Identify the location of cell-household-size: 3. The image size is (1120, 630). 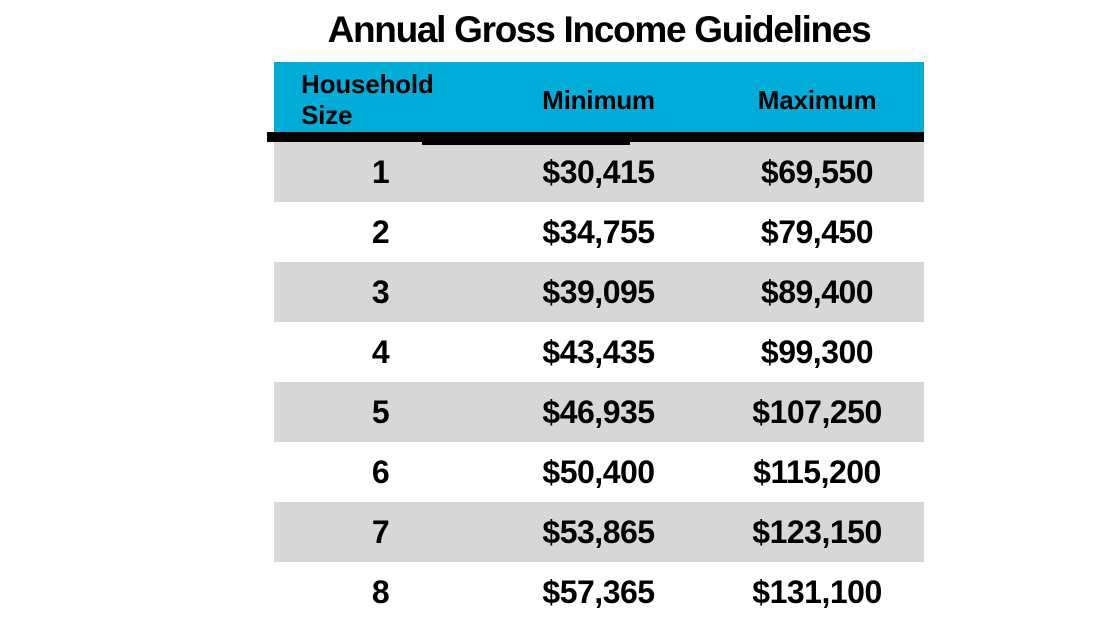
(380, 291).